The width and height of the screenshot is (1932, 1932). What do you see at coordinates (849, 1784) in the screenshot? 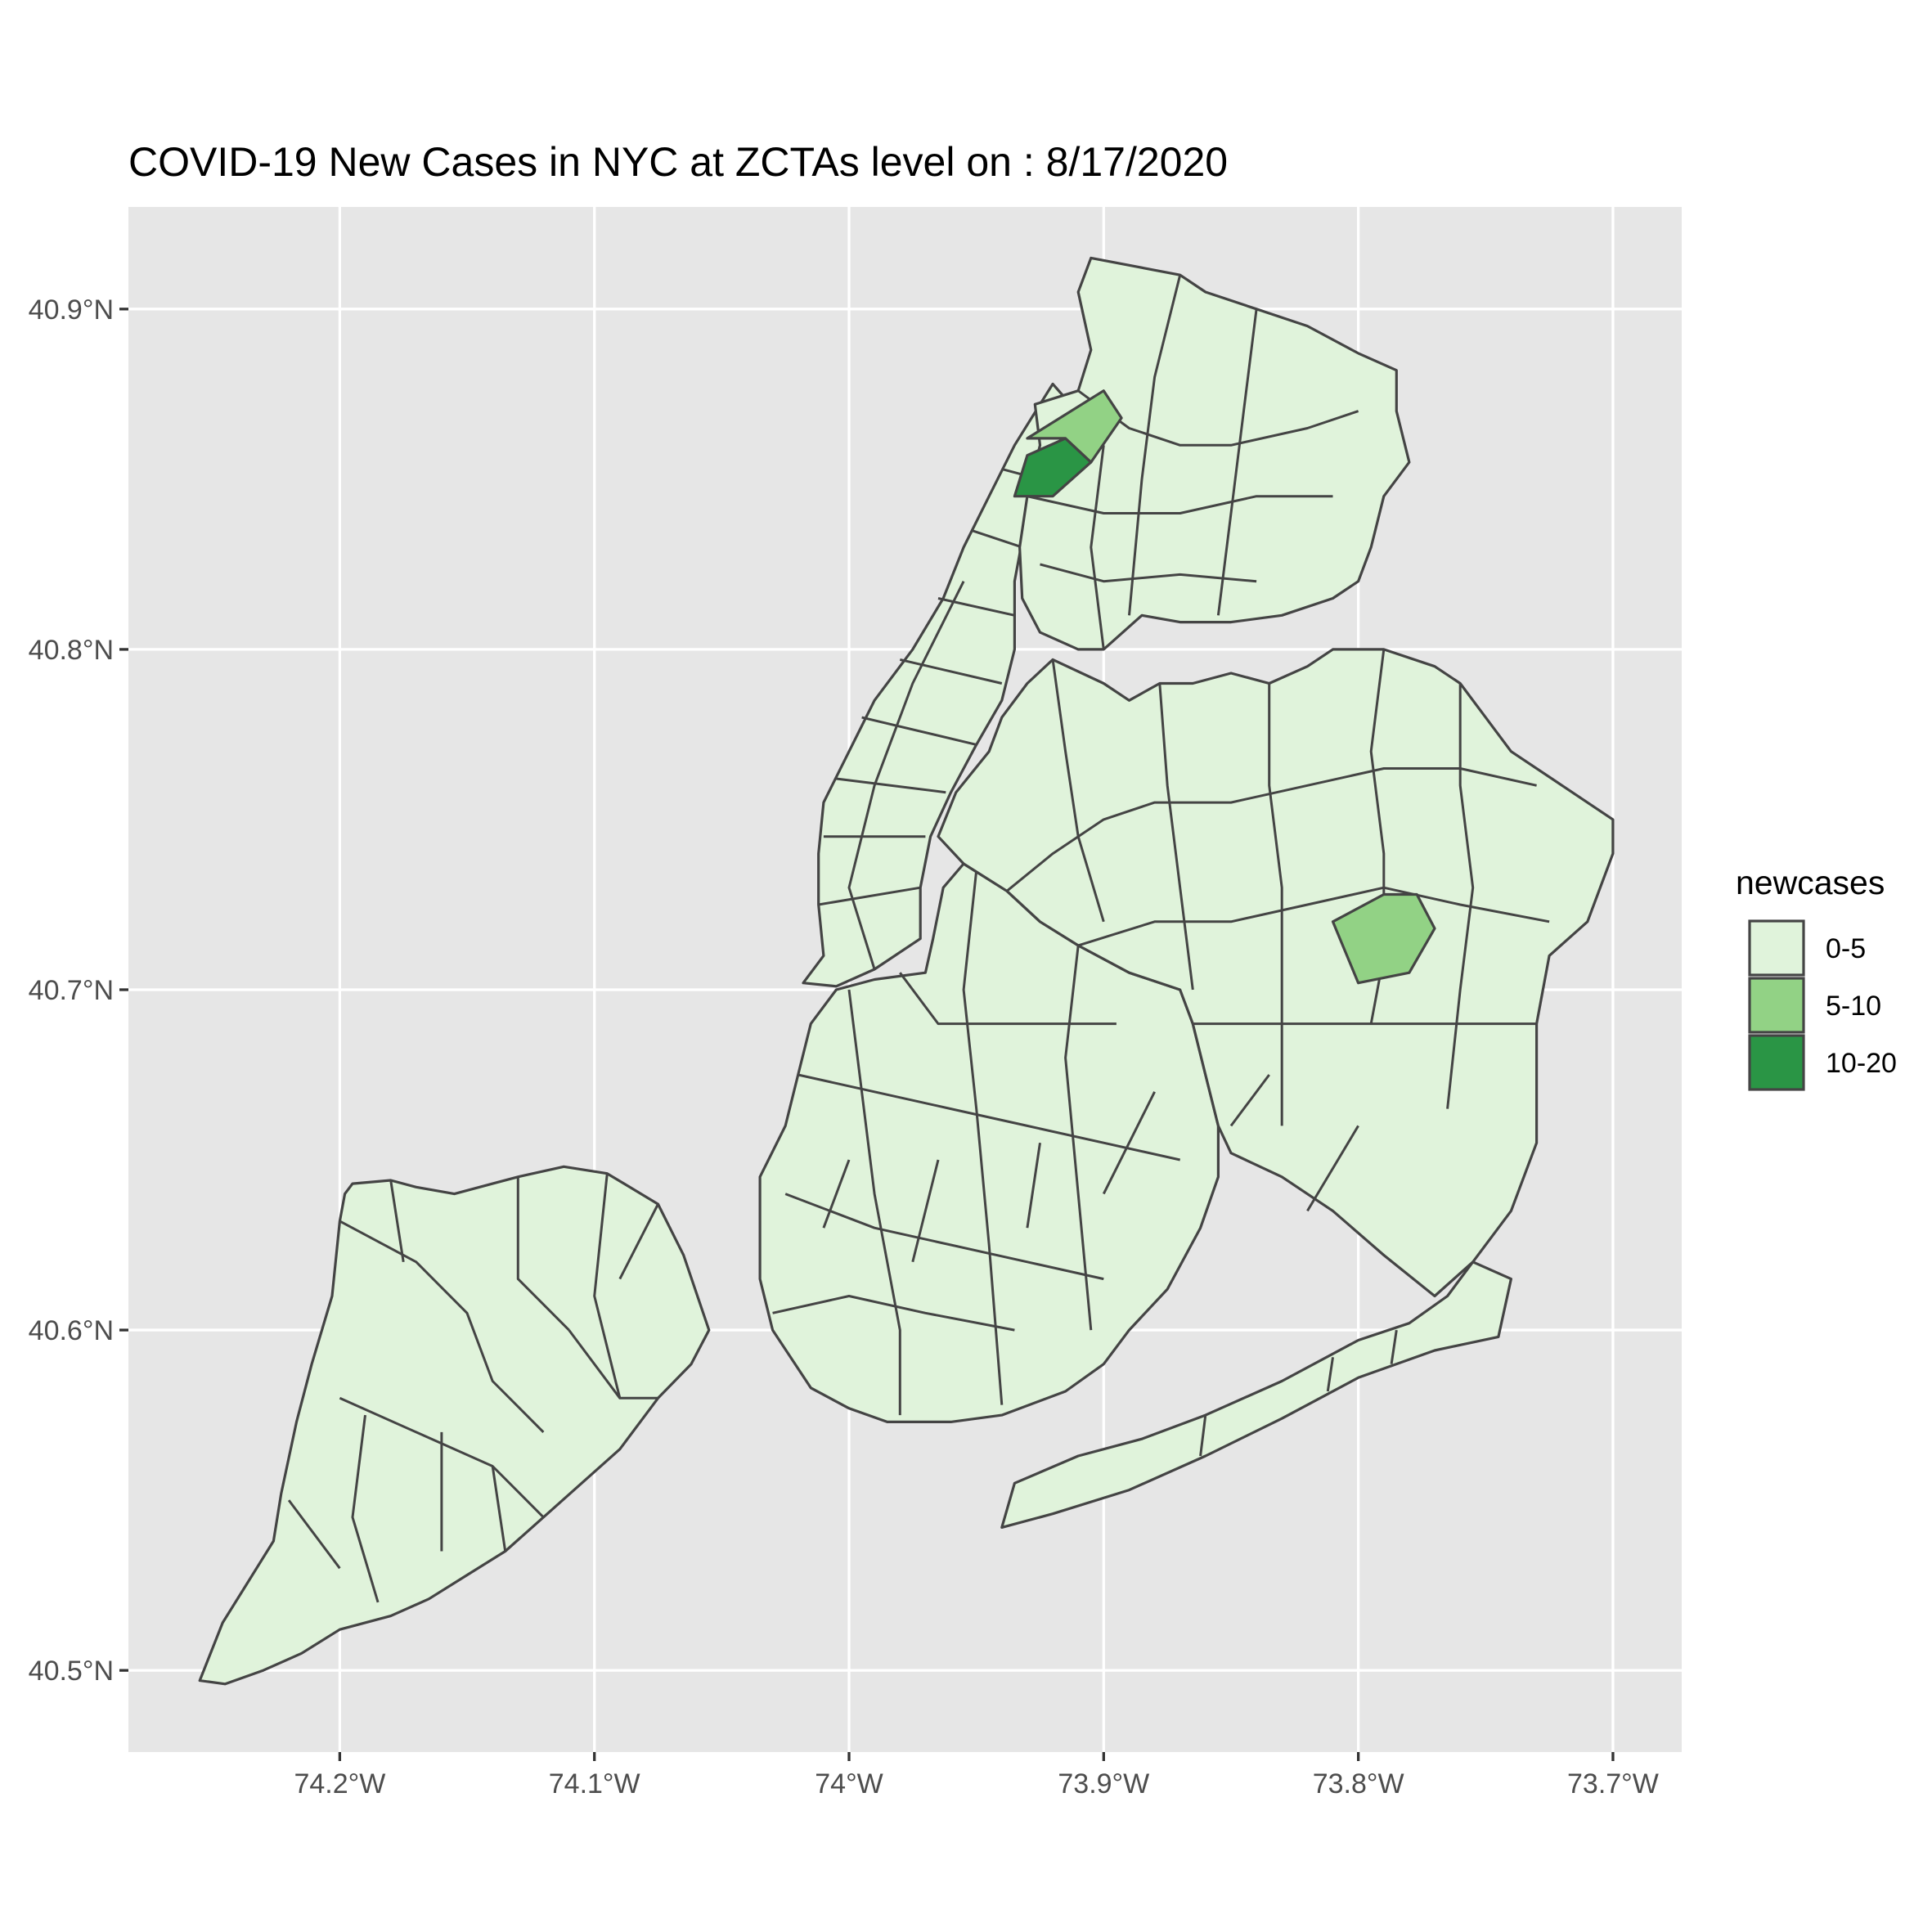
I see `x-tick-label: 74°W` at bounding box center [849, 1784].